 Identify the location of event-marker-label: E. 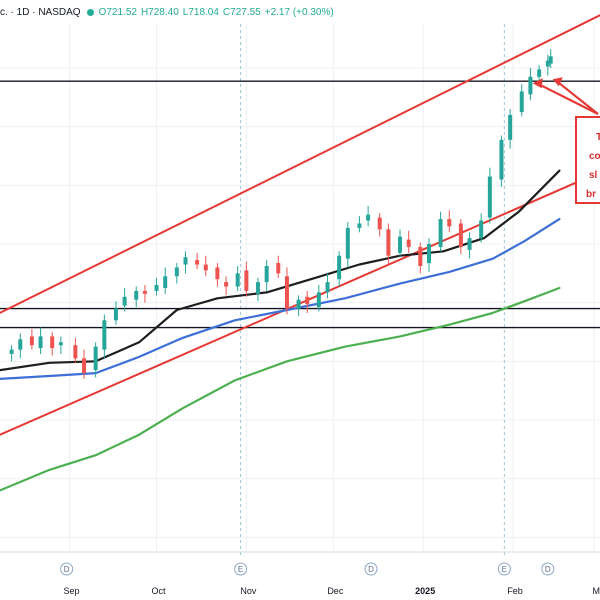
(240, 569).